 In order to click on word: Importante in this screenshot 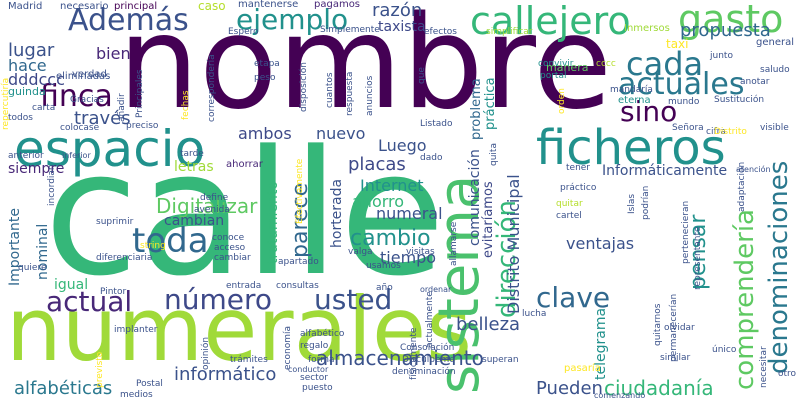, I will do `click(15, 246)`.